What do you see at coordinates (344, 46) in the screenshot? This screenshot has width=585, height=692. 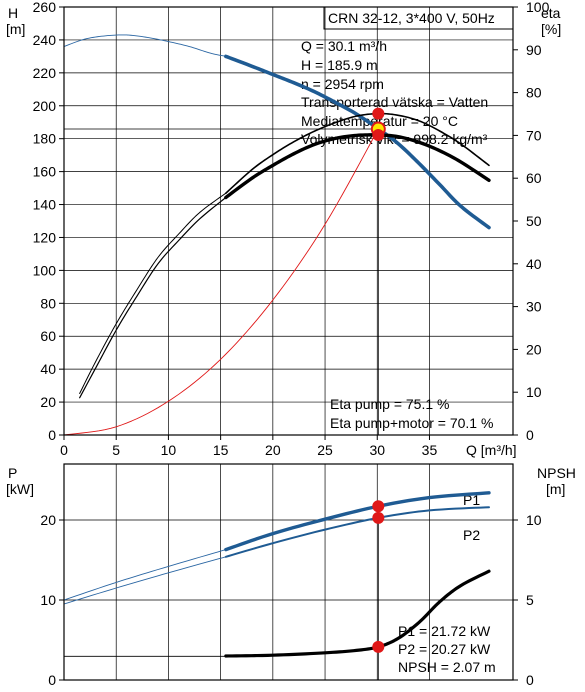 I see `info-flow: Q = 30.1 m³/h` at bounding box center [344, 46].